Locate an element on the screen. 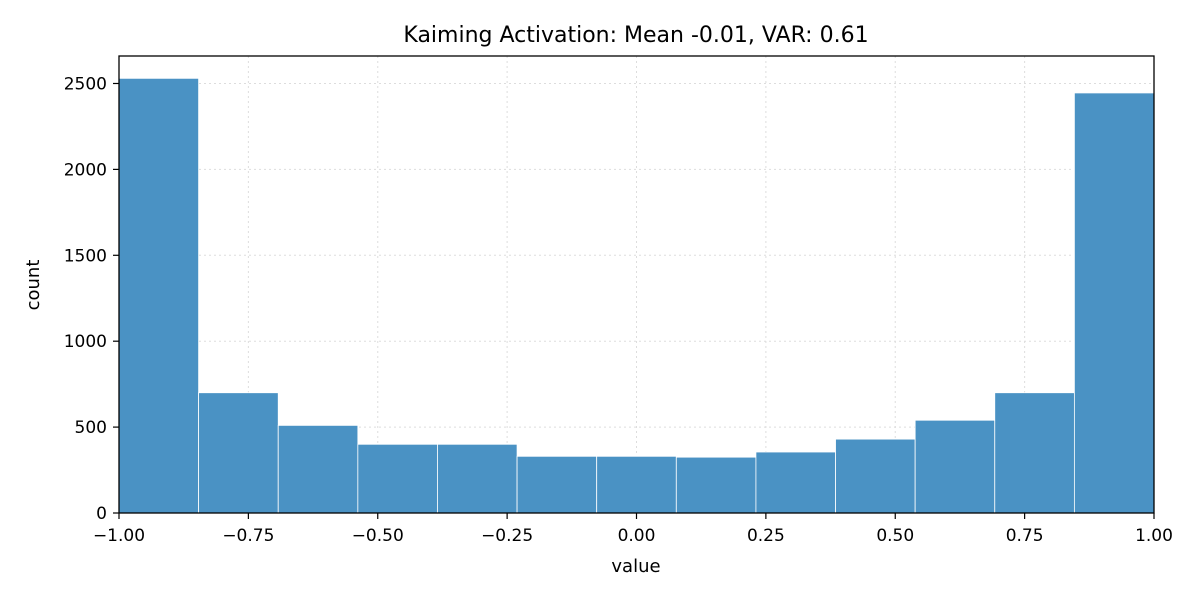 The image size is (1200, 600). y-tick-label: 1000 is located at coordinates (85, 342).